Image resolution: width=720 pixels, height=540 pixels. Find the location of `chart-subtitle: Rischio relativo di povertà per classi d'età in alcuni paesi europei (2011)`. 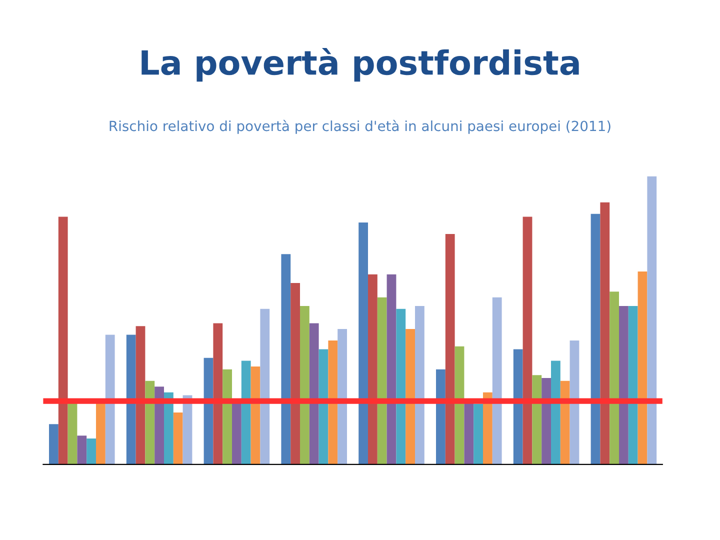

chart-subtitle: Rischio relativo di povertà per classi d'età in alcuni paesi europei (2011) is located at coordinates (360, 127).